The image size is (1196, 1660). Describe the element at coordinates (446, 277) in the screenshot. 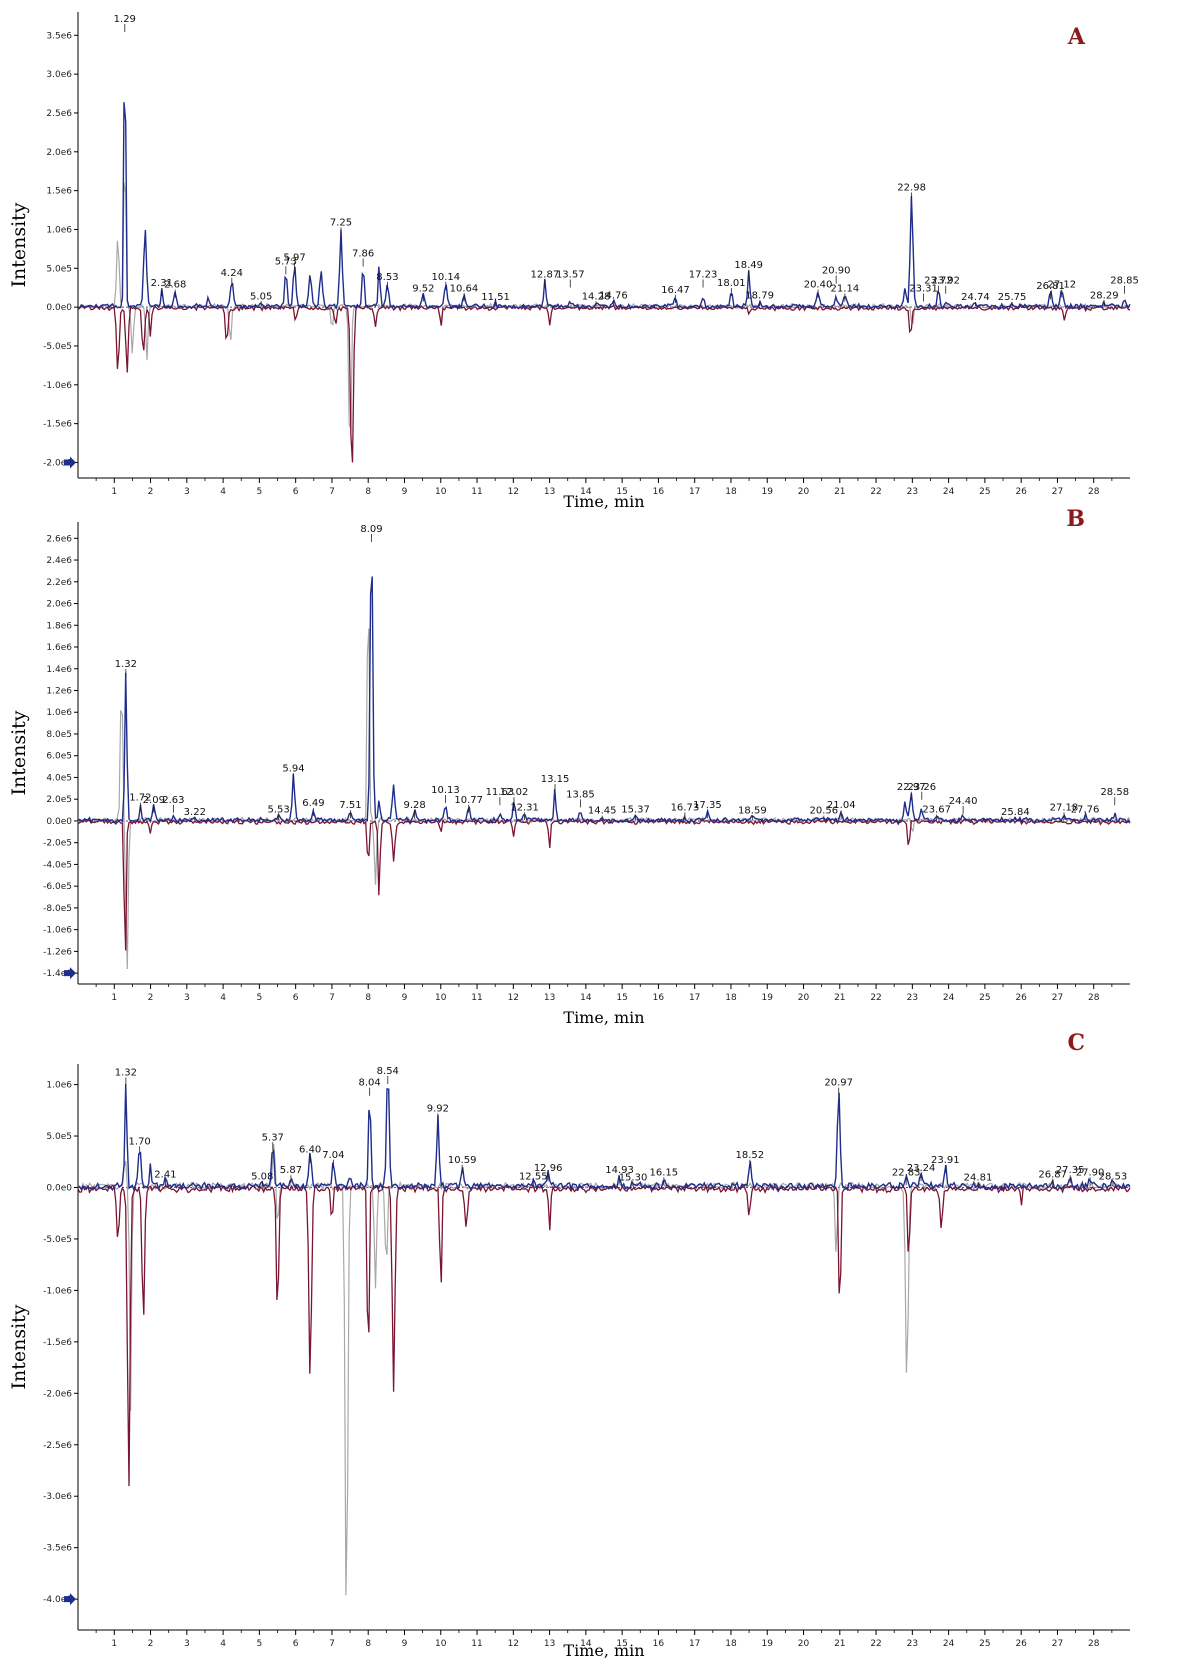

I see `peak-label: 10.14` at that location.